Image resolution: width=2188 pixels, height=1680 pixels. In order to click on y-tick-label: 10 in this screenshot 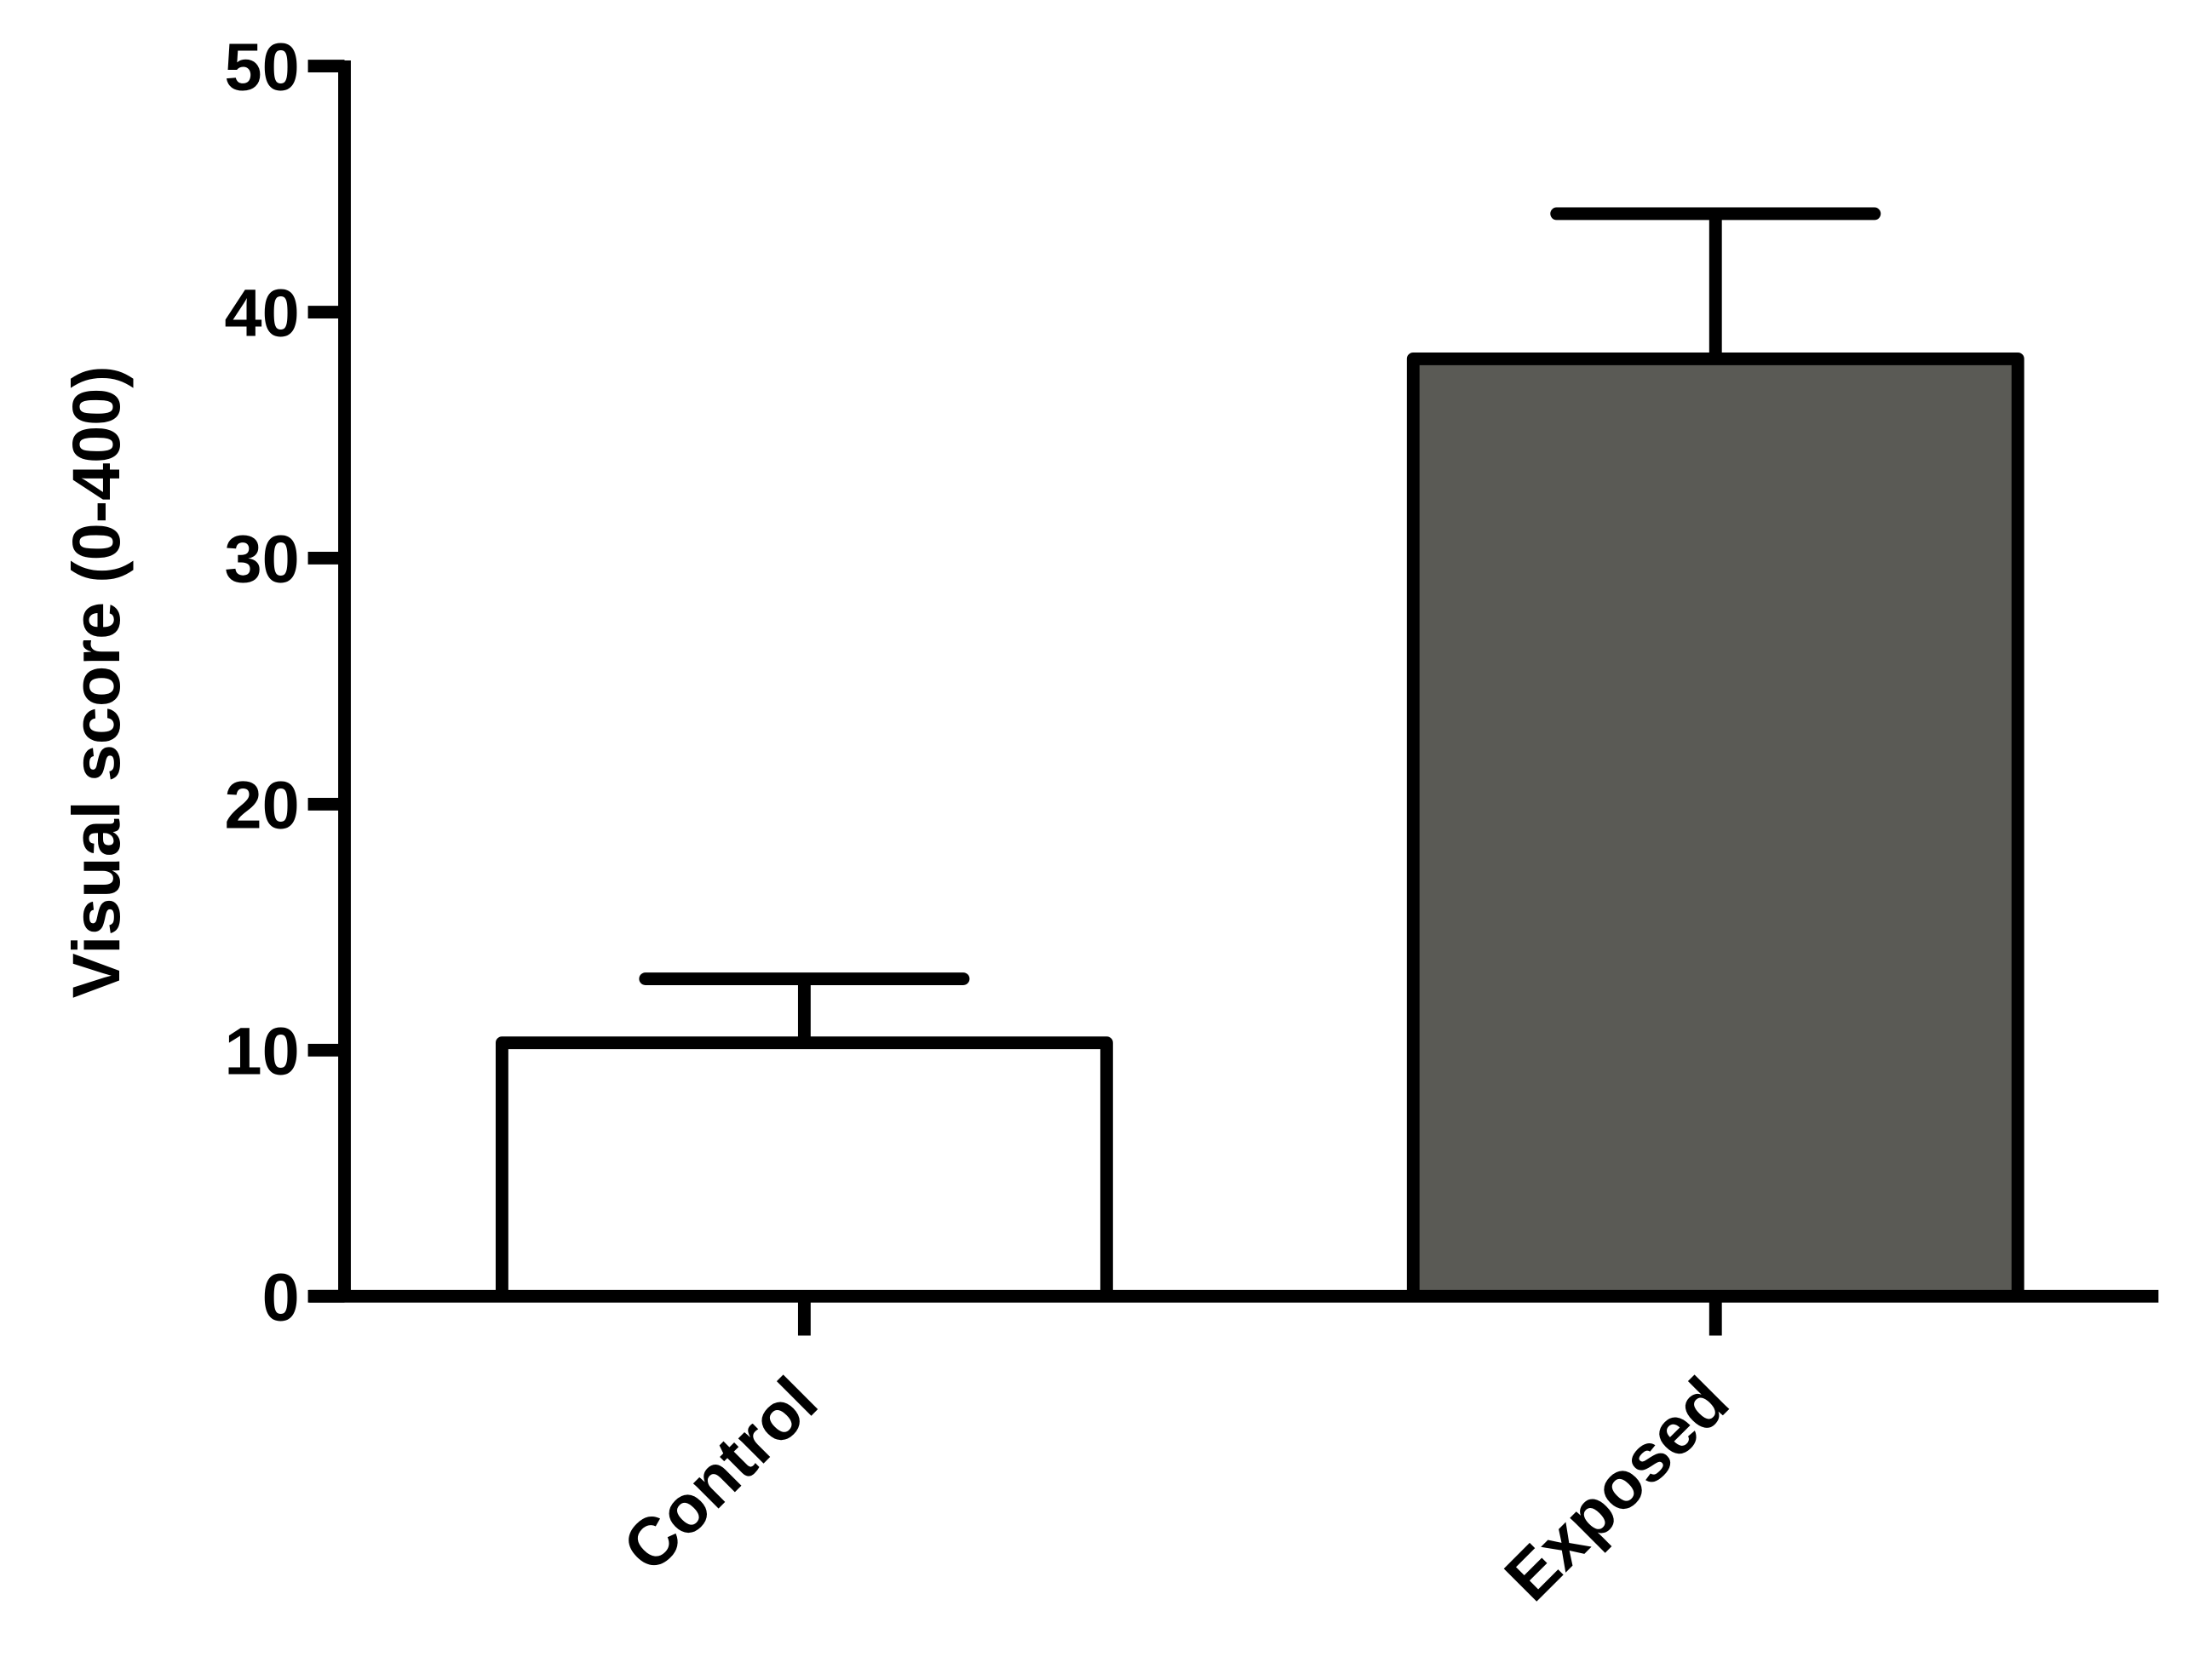, I will do `click(262, 1050)`.